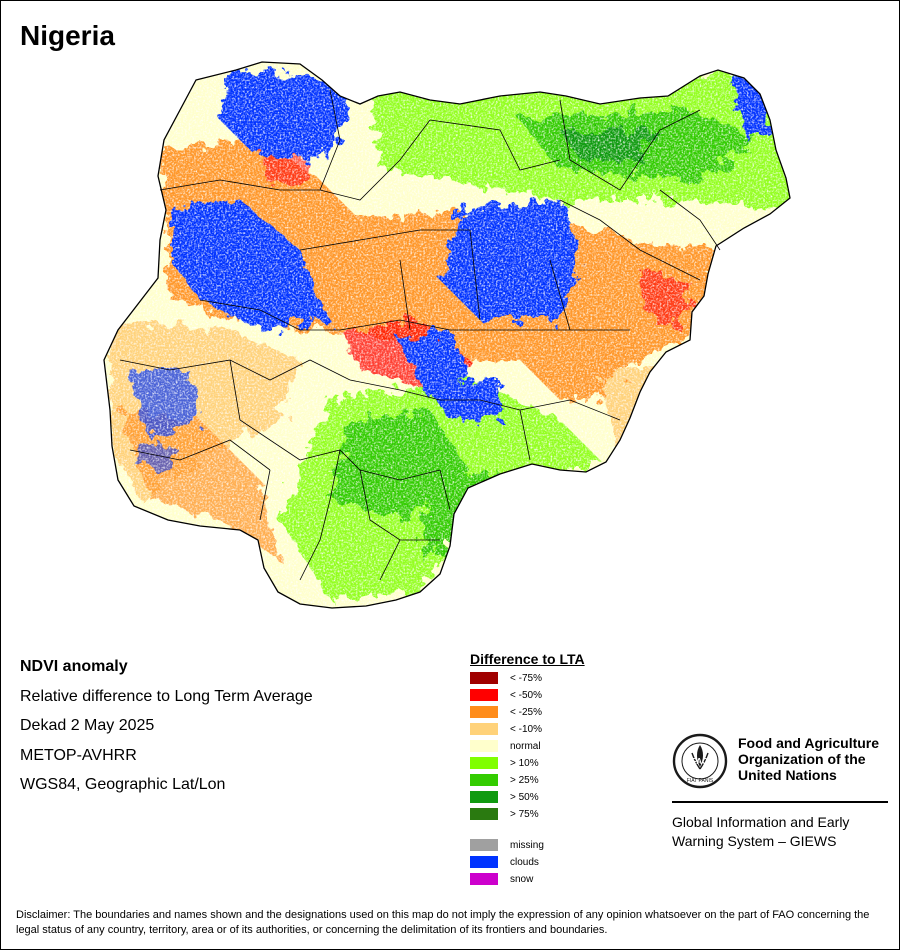 Image resolution: width=900 pixels, height=950 pixels. I want to click on legend-label: > 50%, so click(524, 797).